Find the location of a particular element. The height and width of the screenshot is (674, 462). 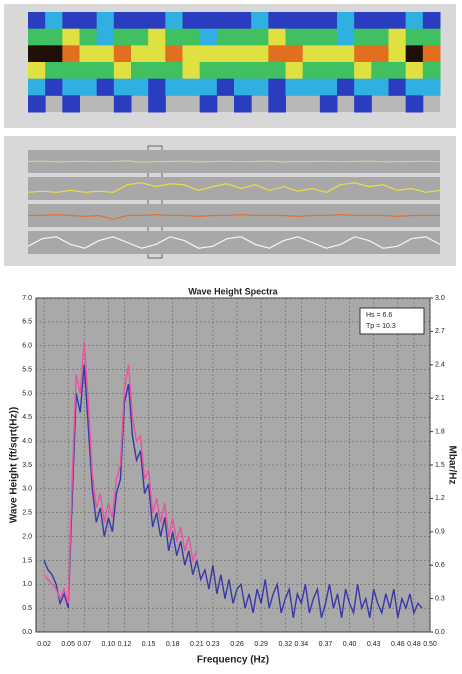

y2-tick-label: 0.9 is located at coordinates (440, 532).